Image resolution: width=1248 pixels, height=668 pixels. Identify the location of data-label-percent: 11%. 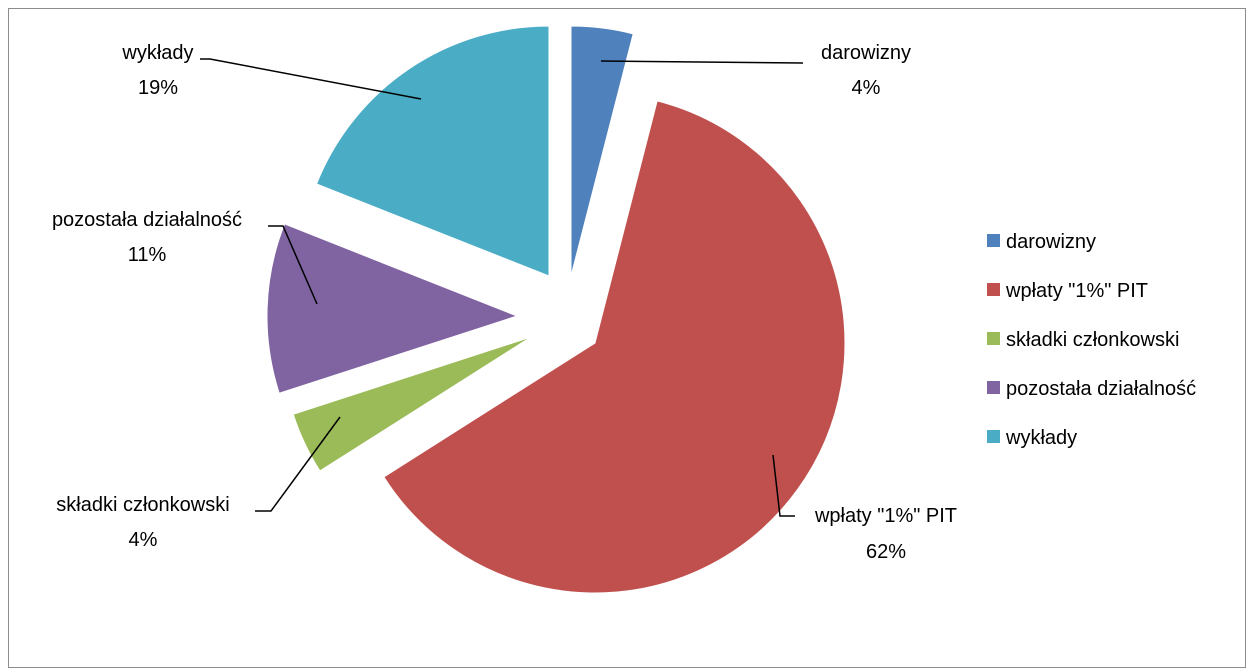
(147, 255).